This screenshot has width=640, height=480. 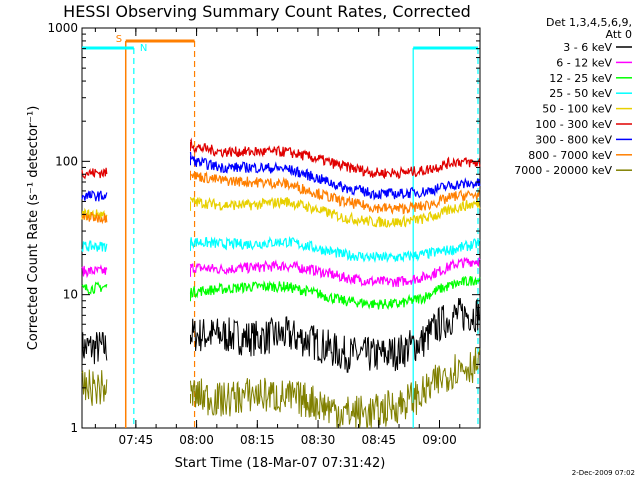 What do you see at coordinates (573, 139) in the screenshot?
I see `legend-label: 300 - 800 keV` at bounding box center [573, 139].